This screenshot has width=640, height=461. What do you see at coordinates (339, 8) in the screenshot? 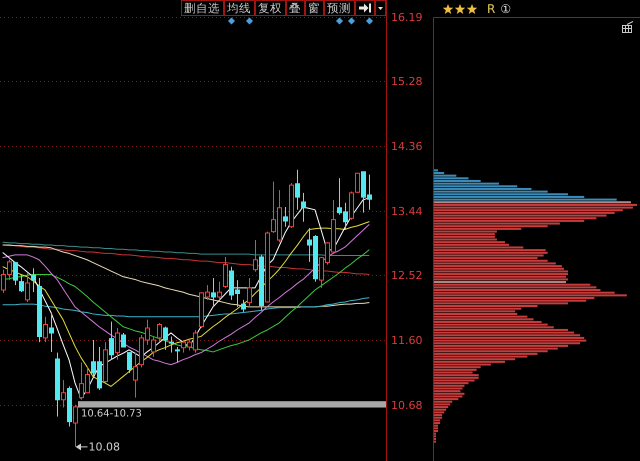
I see `text: 预测` at bounding box center [339, 8].